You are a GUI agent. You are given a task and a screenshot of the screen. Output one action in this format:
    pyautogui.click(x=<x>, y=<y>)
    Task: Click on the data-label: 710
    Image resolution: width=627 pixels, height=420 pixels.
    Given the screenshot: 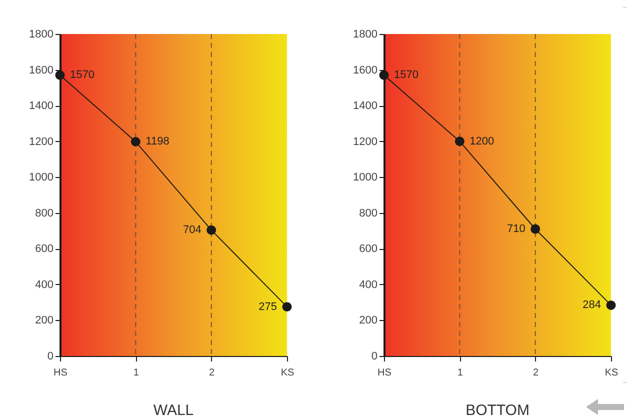 What is the action you would take?
    pyautogui.click(x=516, y=228)
    